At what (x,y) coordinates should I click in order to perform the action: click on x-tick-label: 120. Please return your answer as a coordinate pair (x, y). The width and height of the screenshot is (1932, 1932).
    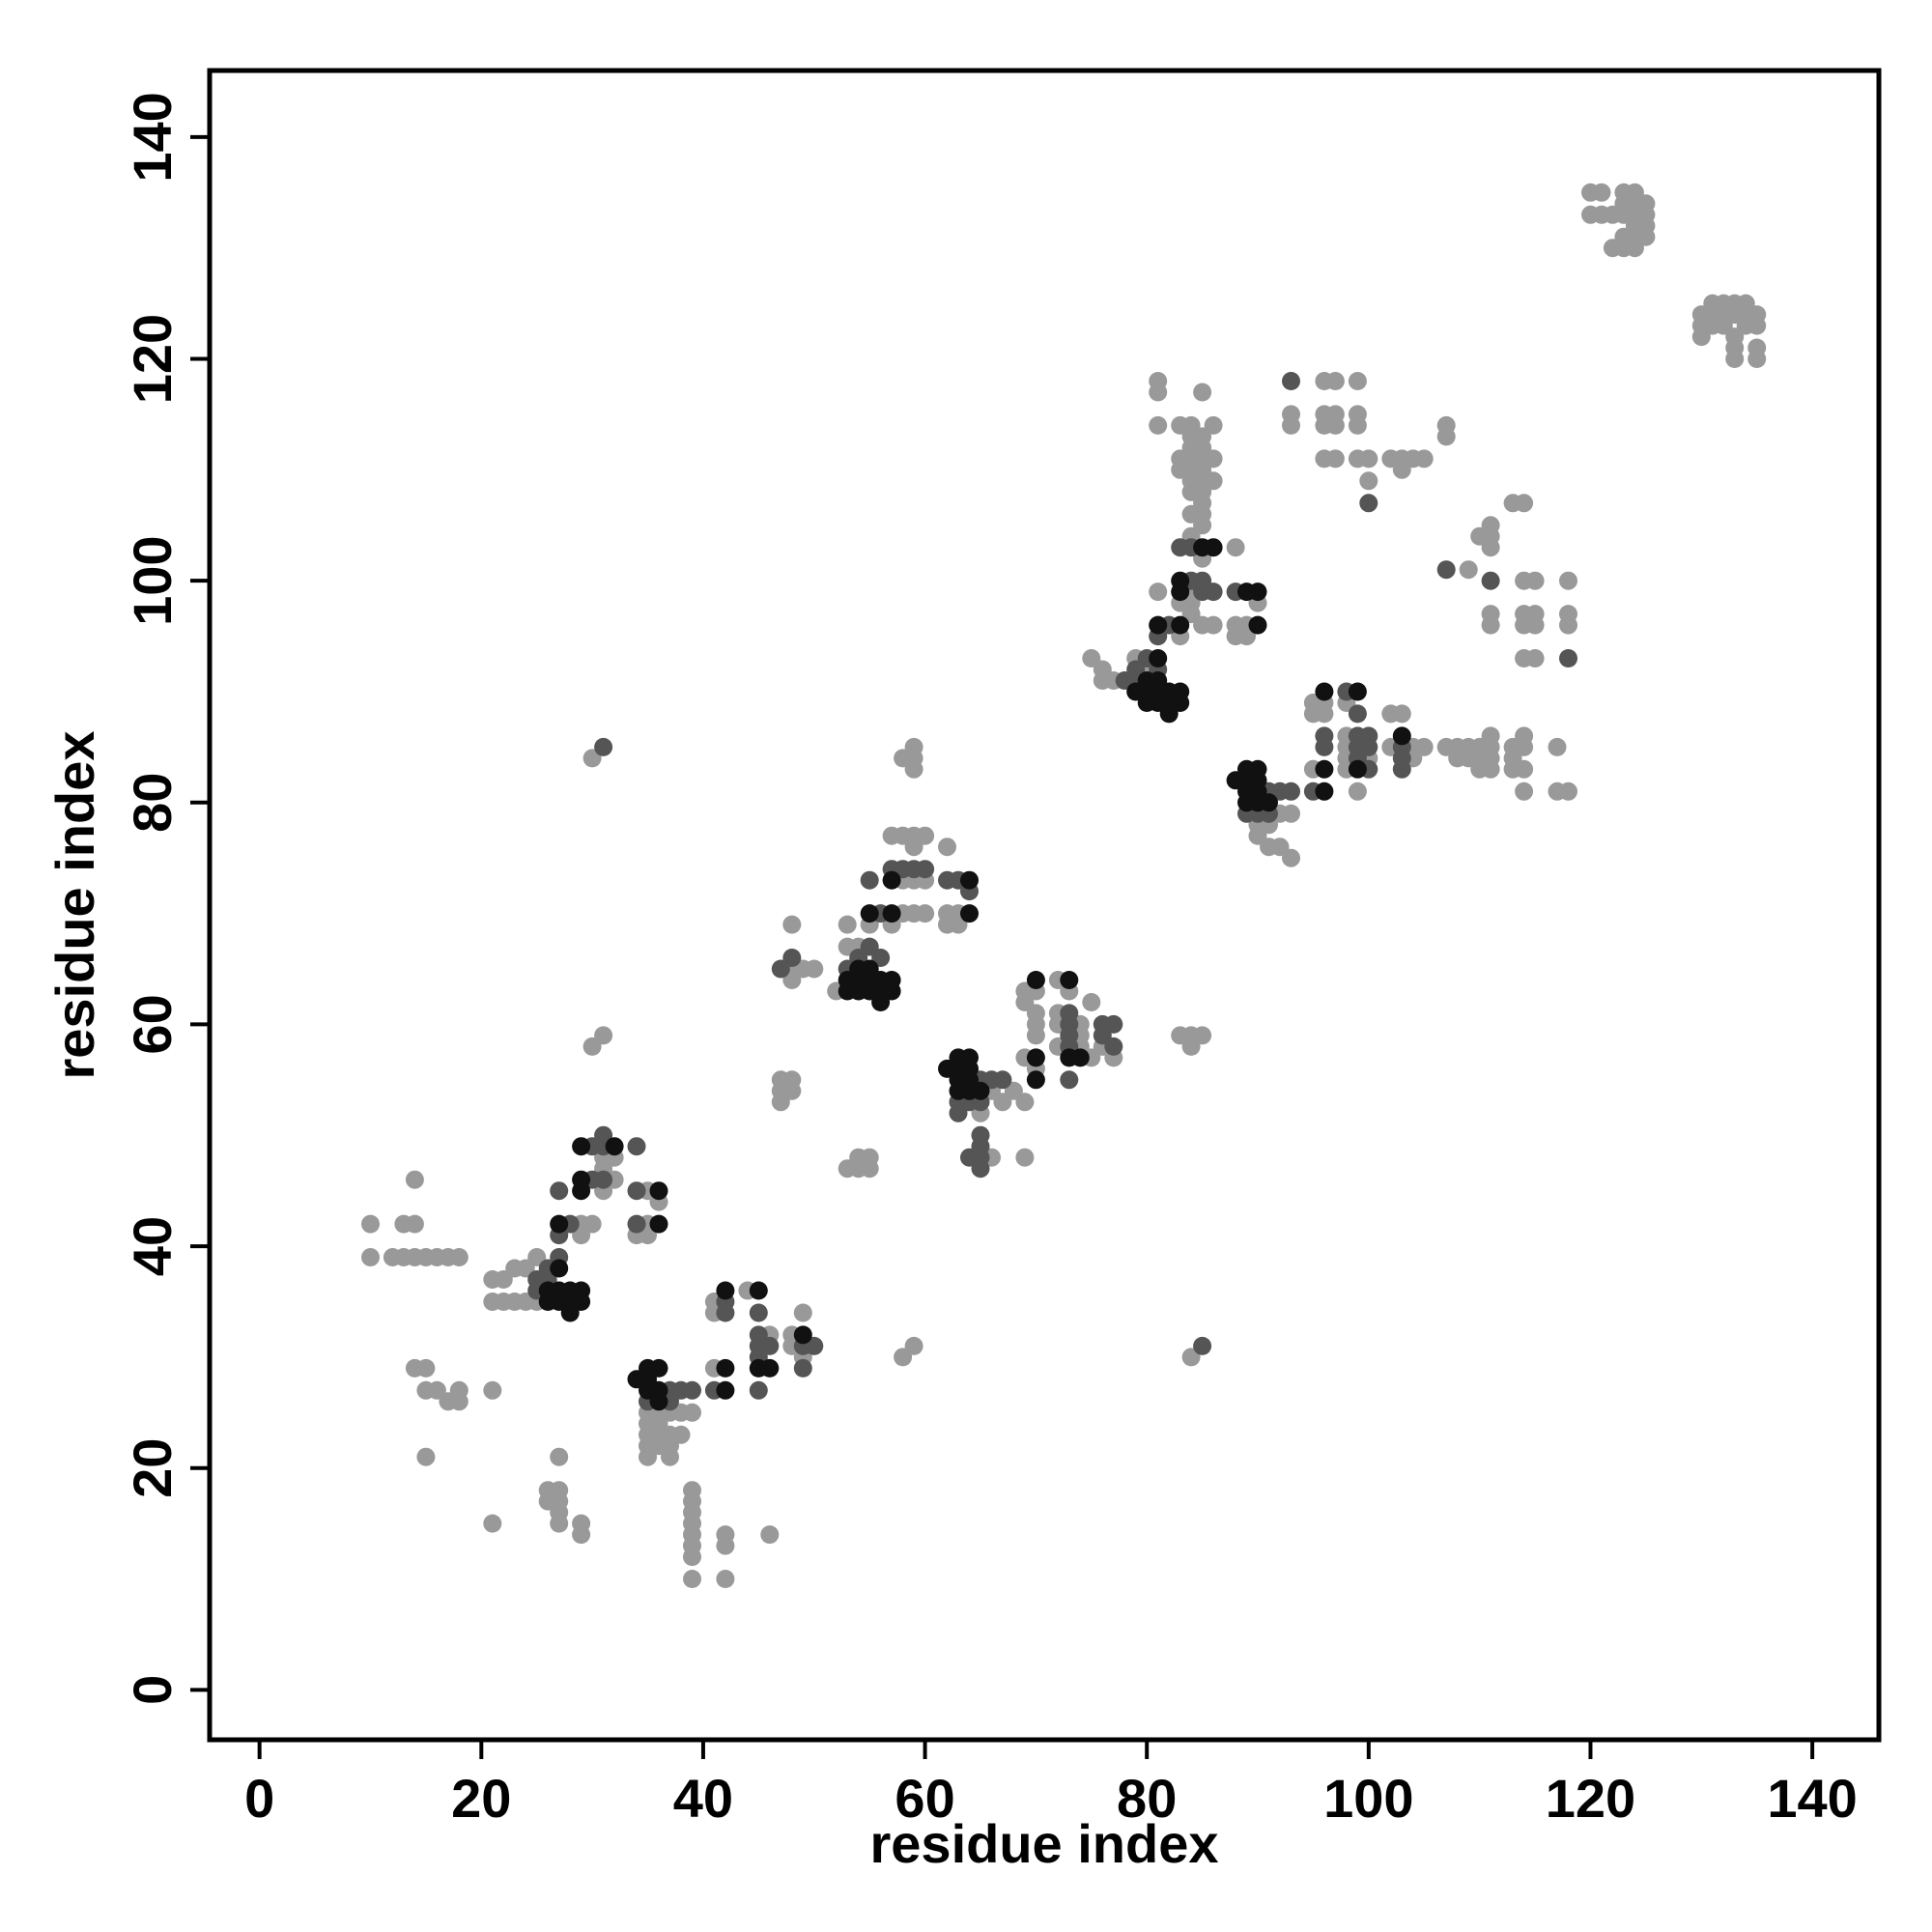
    Looking at the image, I should click on (1590, 1798).